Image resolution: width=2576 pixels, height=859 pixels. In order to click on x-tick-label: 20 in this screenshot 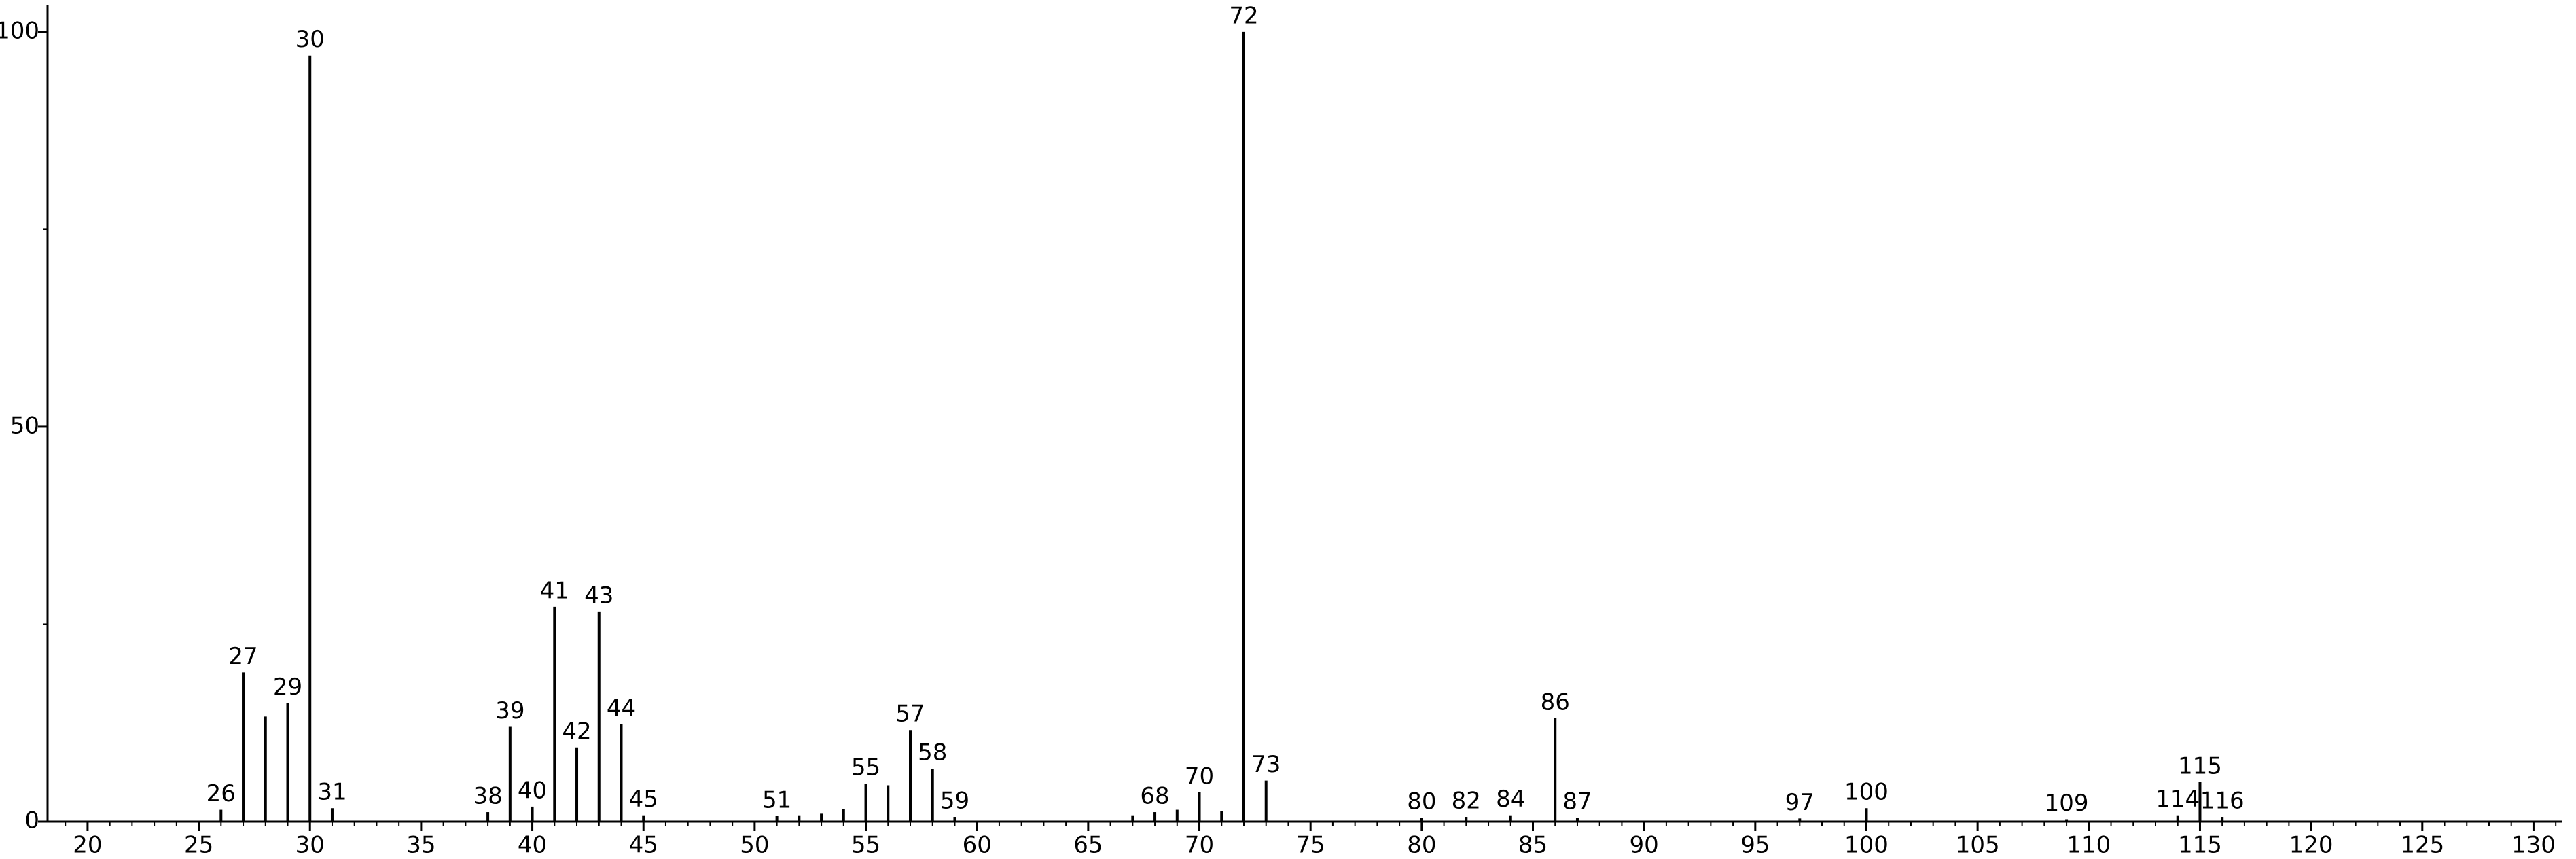, I will do `click(88, 845)`.